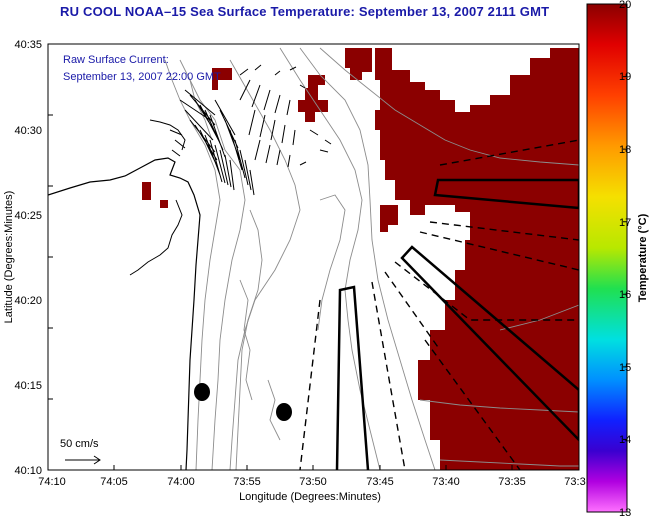 The width and height of the screenshot is (651, 518). Describe the element at coordinates (625, 223) in the screenshot. I see `colorbar-tick-label: 17` at that location.